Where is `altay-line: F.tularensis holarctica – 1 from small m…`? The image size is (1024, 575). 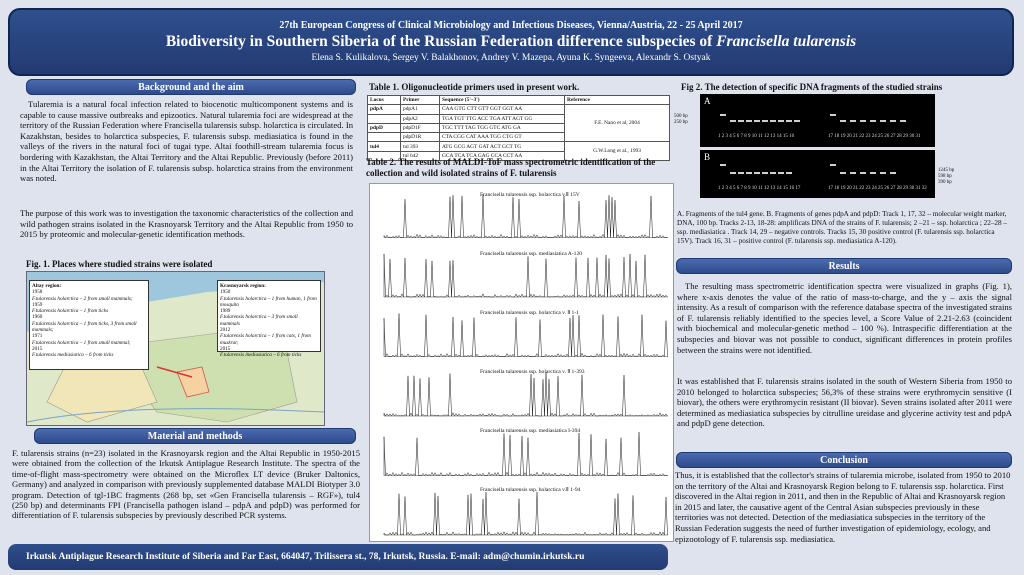
altay-line: F.tularensis holarctica – 1 from small m… is located at coordinates (81, 342).